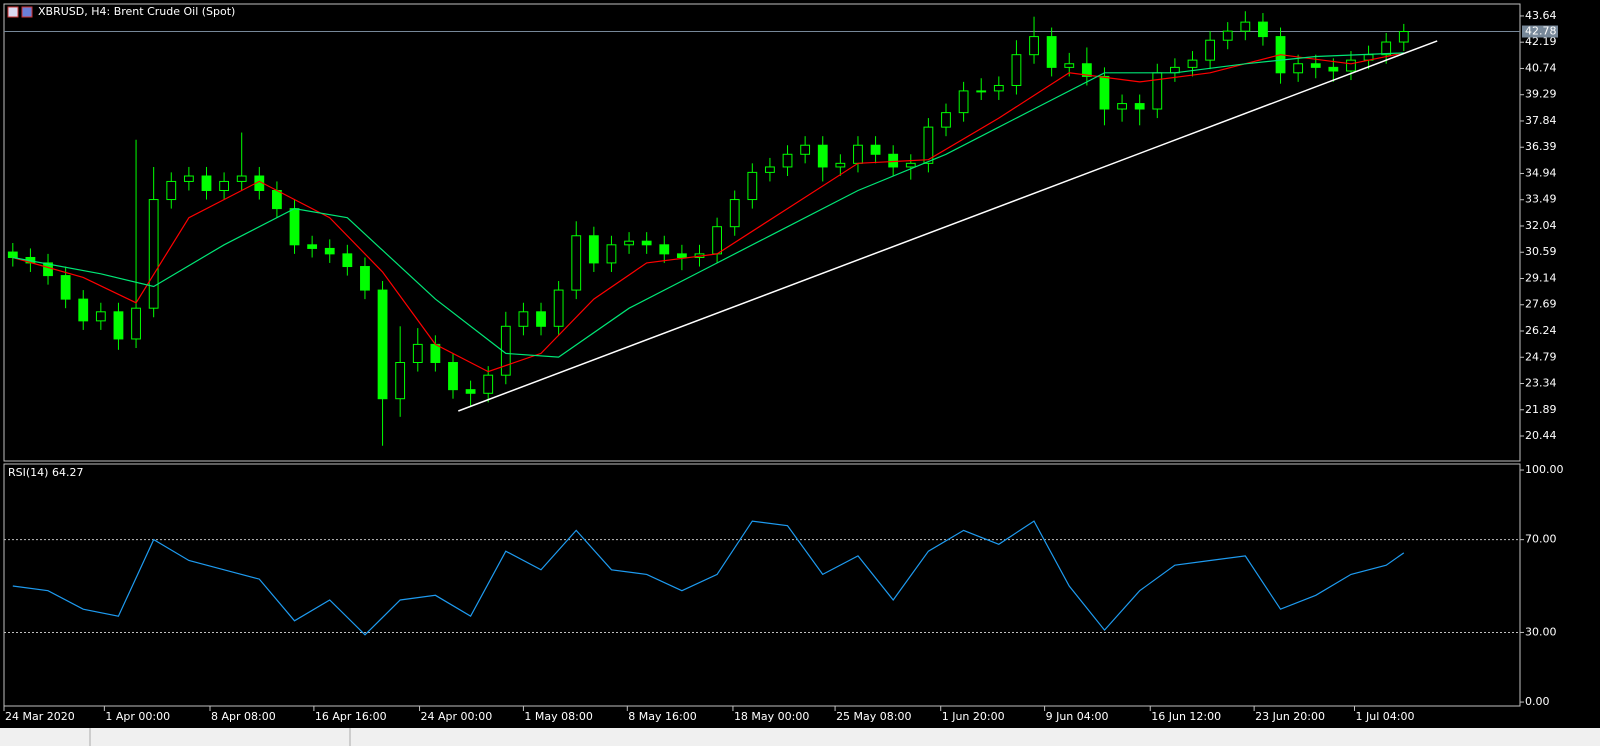 The width and height of the screenshot is (1600, 746). What do you see at coordinates (136, 11) in the screenshot?
I see `chart-title: XBRUSD, H4: Brent Crude Oil (Spot)` at bounding box center [136, 11].